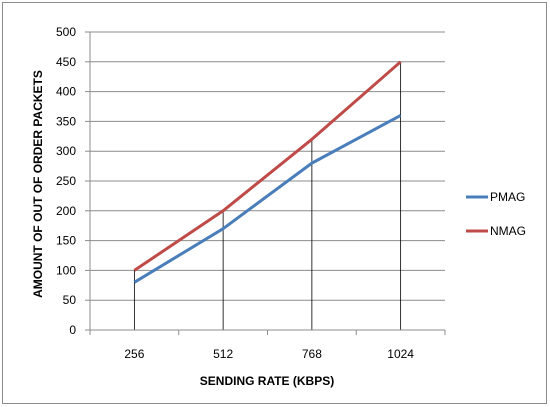 This screenshot has height=407, width=550. What do you see at coordinates (38, 184) in the screenshot?
I see `y-axis-title: AMOUNT OF OUT OF ORDER PACKETS` at bounding box center [38, 184].